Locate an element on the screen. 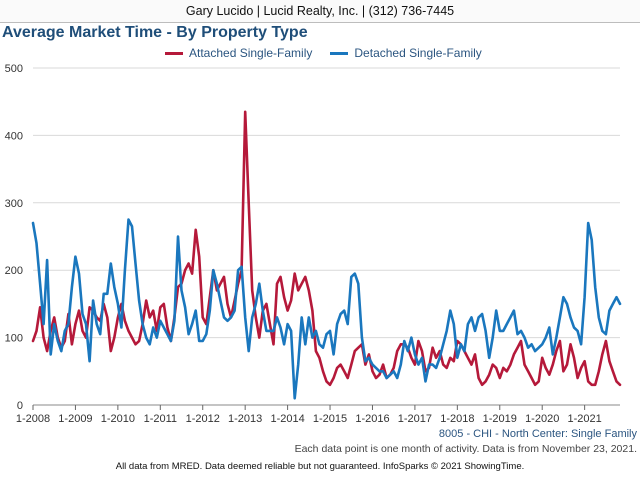  area-footnote: 8005 - CHI - North Center: Single Family is located at coordinates (537, 434).